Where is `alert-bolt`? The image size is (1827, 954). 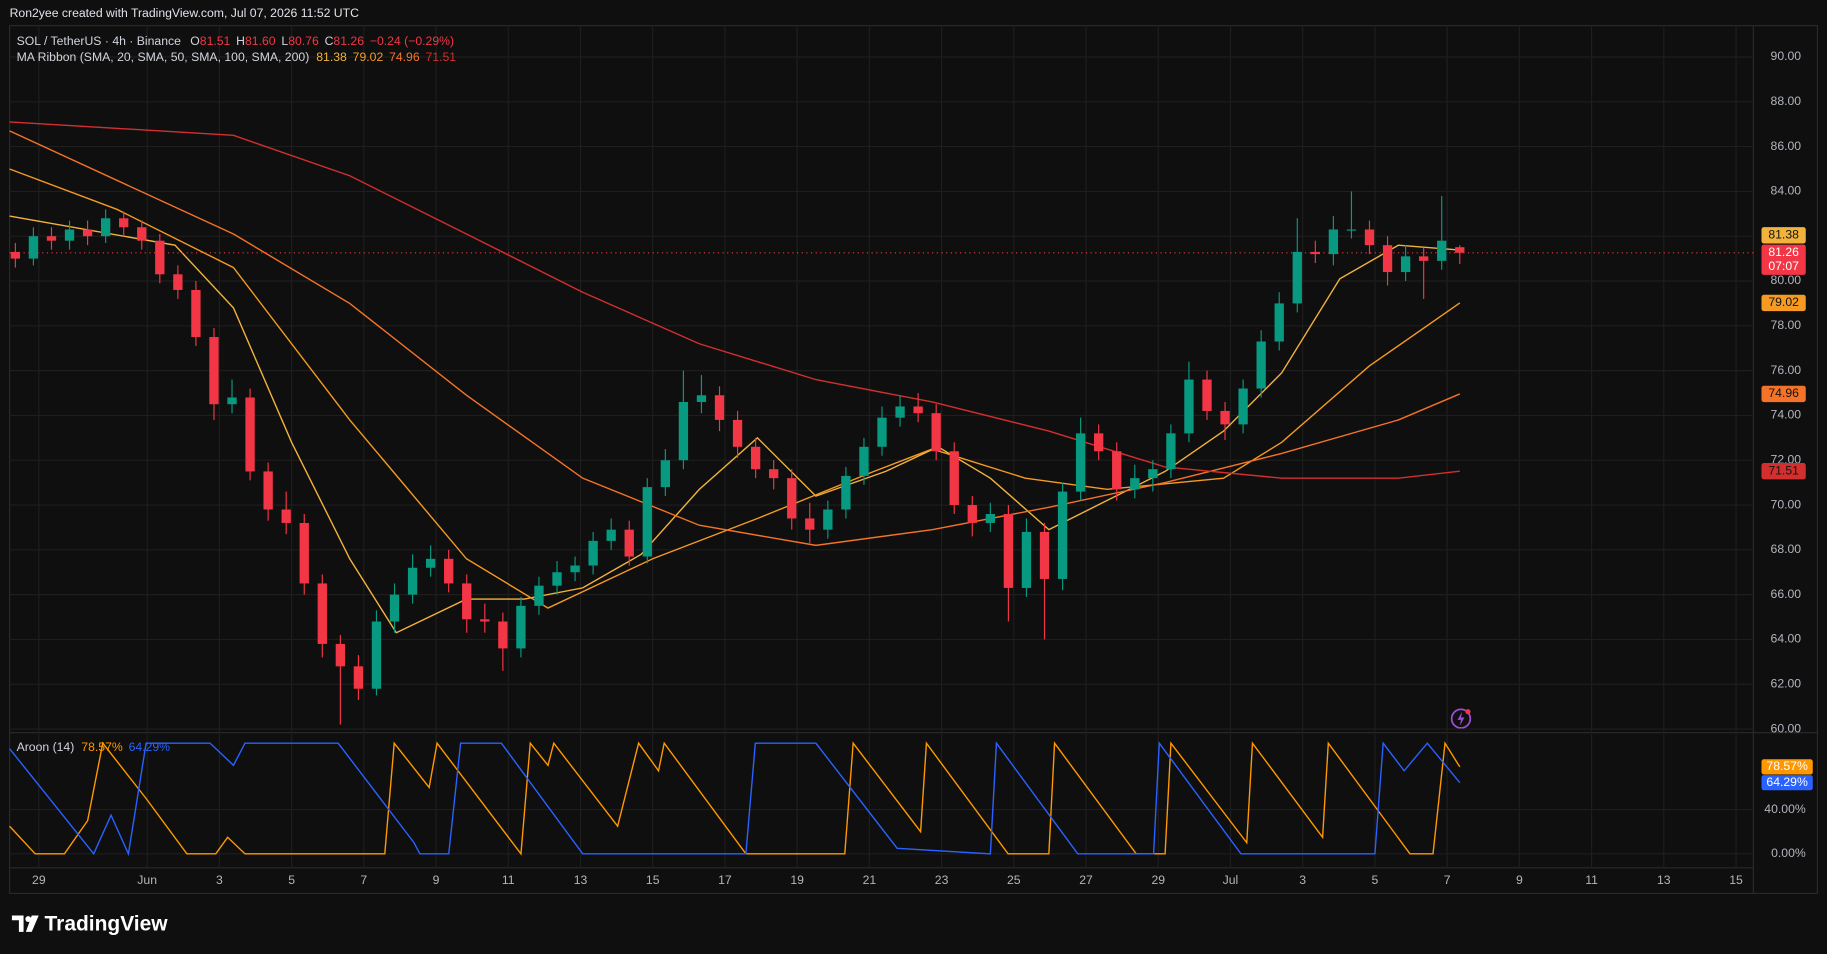
alert-bolt is located at coordinates (1461, 718).